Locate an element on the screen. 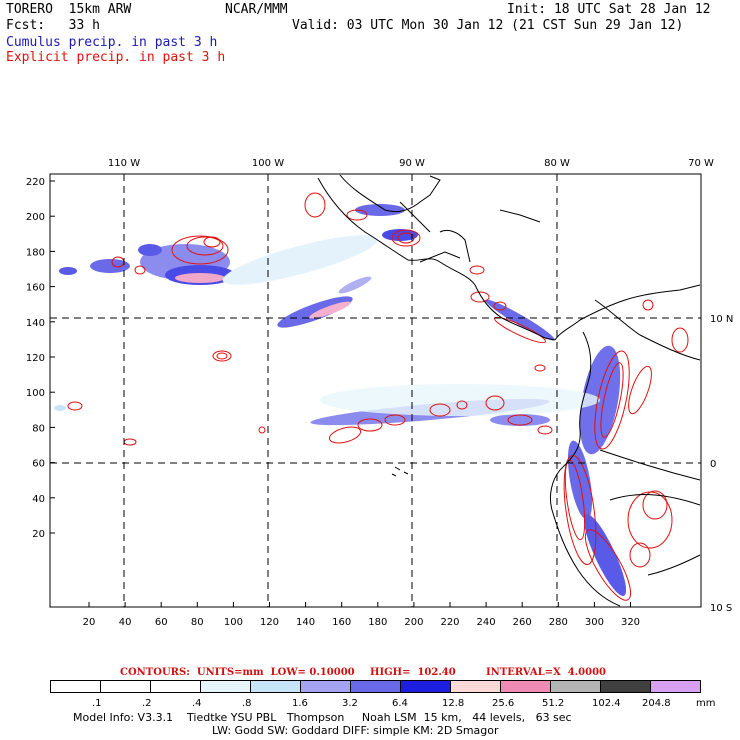 The width and height of the screenshot is (740, 740). colorbar-label: 6.4 is located at coordinates (400, 703).